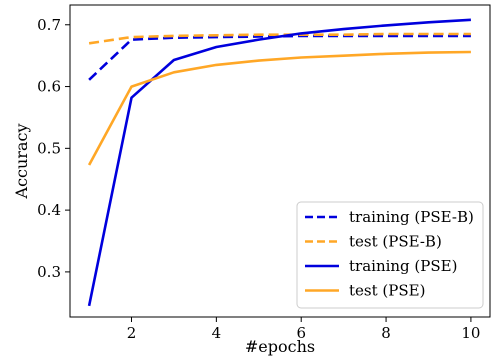 Image resolution: width=493 pixels, height=357 pixels. Describe the element at coordinates (387, 291) in the screenshot. I see `legend-label-4: test (PSE)` at that location.